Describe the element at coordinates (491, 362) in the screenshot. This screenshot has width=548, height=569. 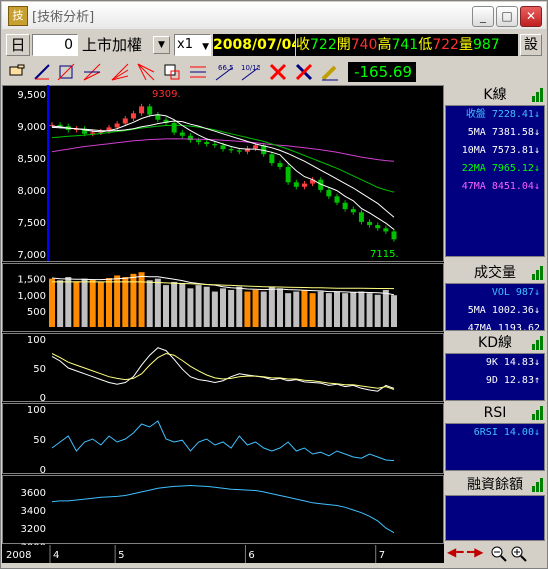
I see `value-label: 9K` at that location.